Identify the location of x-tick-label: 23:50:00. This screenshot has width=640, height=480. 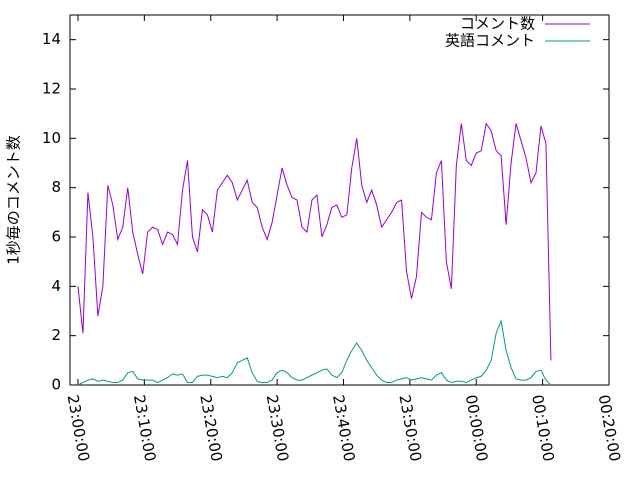
(409, 427).